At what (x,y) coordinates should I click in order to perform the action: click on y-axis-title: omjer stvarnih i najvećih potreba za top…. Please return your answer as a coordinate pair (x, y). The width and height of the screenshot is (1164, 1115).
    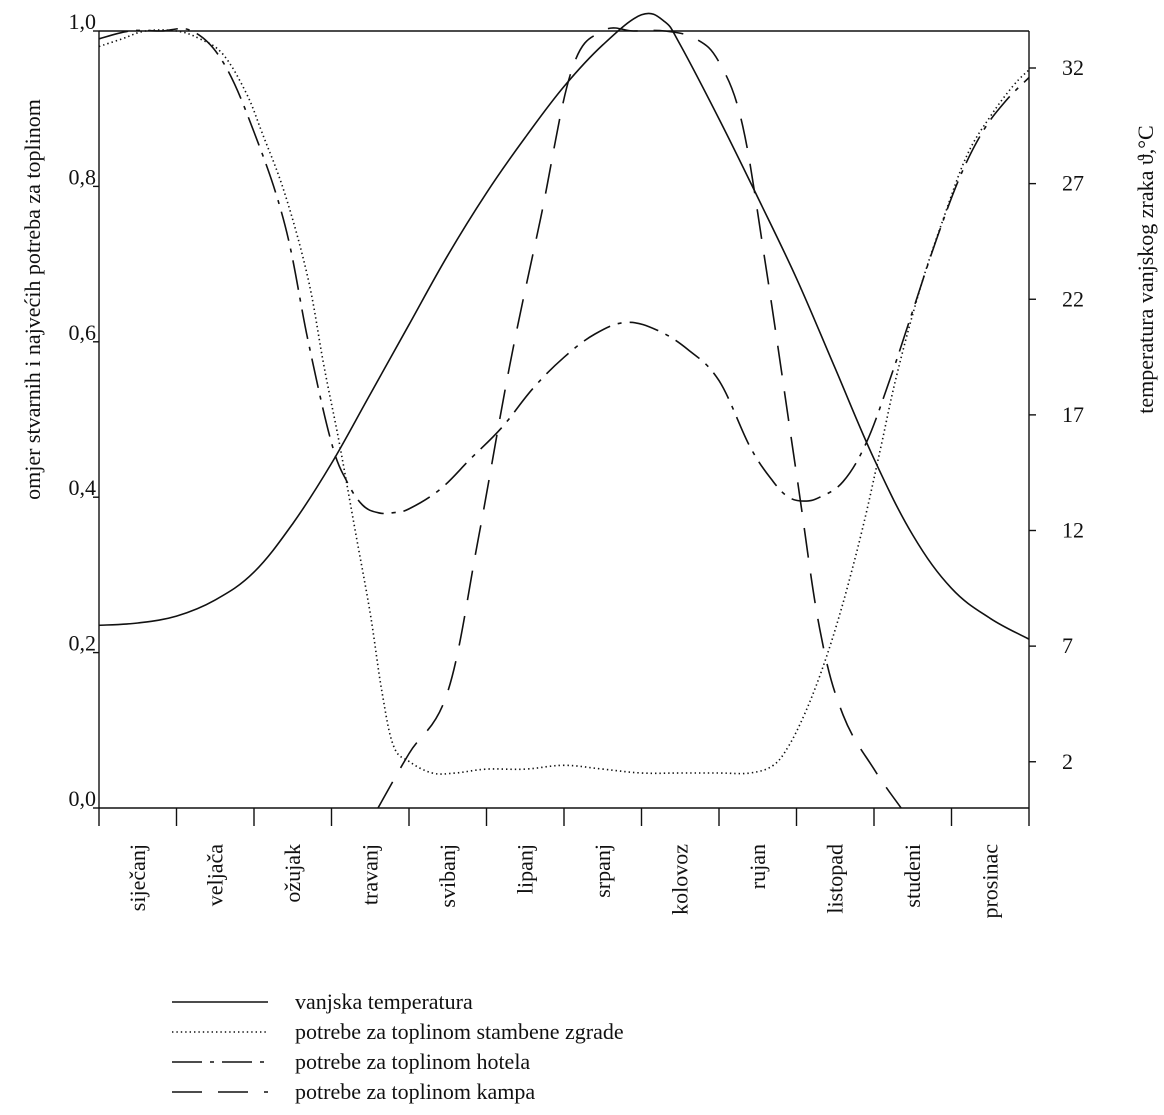
    Looking at the image, I should click on (32, 299).